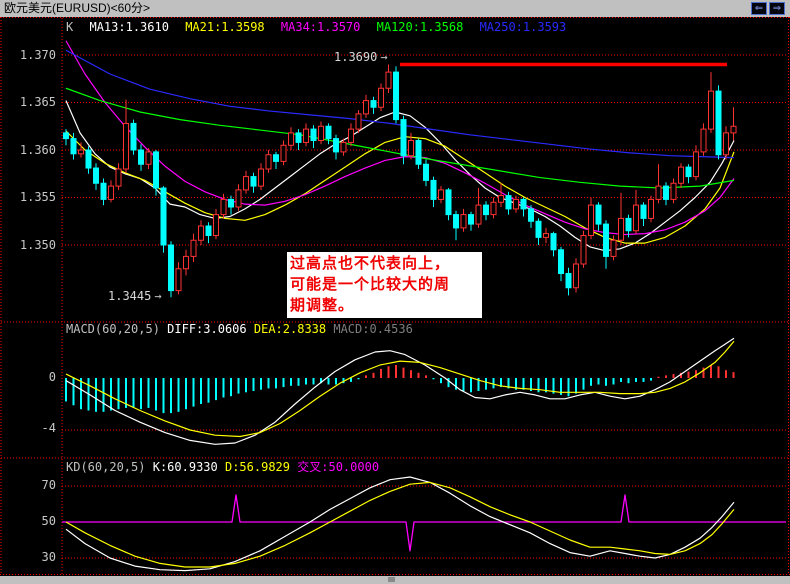 Image resolution: width=790 pixels, height=584 pixels. What do you see at coordinates (207, 329) in the screenshot?
I see `macd-diff-label: DIFF:3.0606` at bounding box center [207, 329].